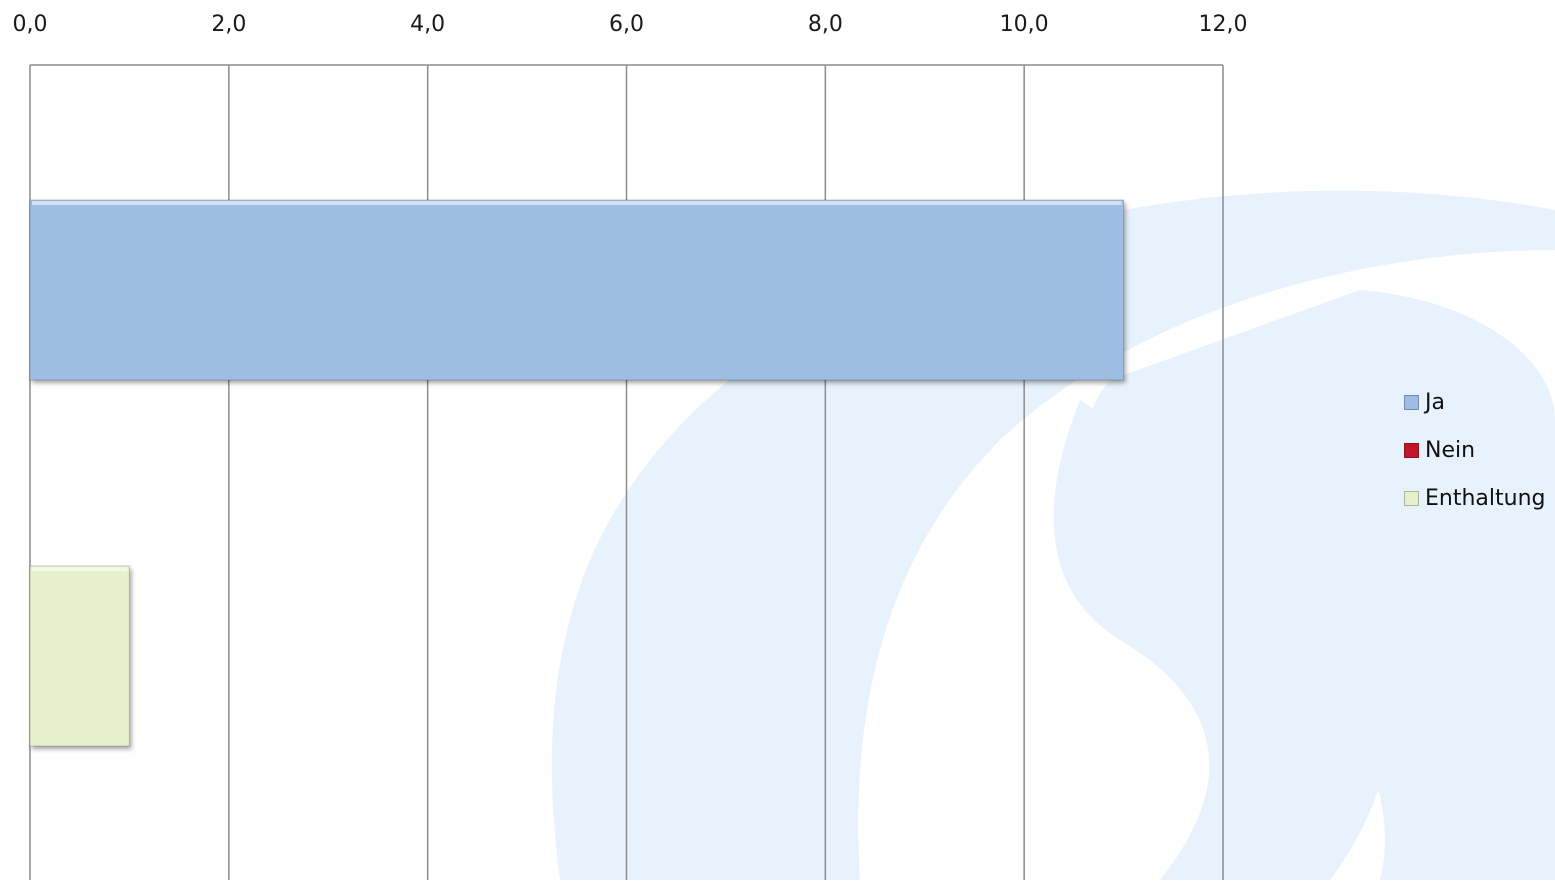 This screenshot has height=884, width=1555. I want to click on legend-swatch-ja, so click(1411, 402).